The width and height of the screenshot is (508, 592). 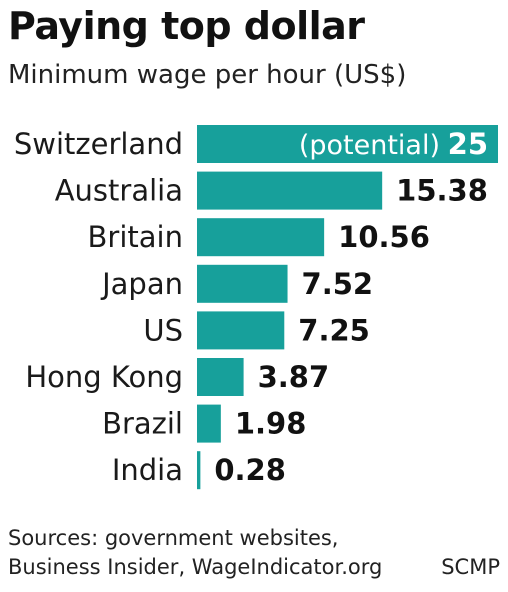 What do you see at coordinates (142, 424) in the screenshot?
I see `category-label-brazil: Brazil` at bounding box center [142, 424].